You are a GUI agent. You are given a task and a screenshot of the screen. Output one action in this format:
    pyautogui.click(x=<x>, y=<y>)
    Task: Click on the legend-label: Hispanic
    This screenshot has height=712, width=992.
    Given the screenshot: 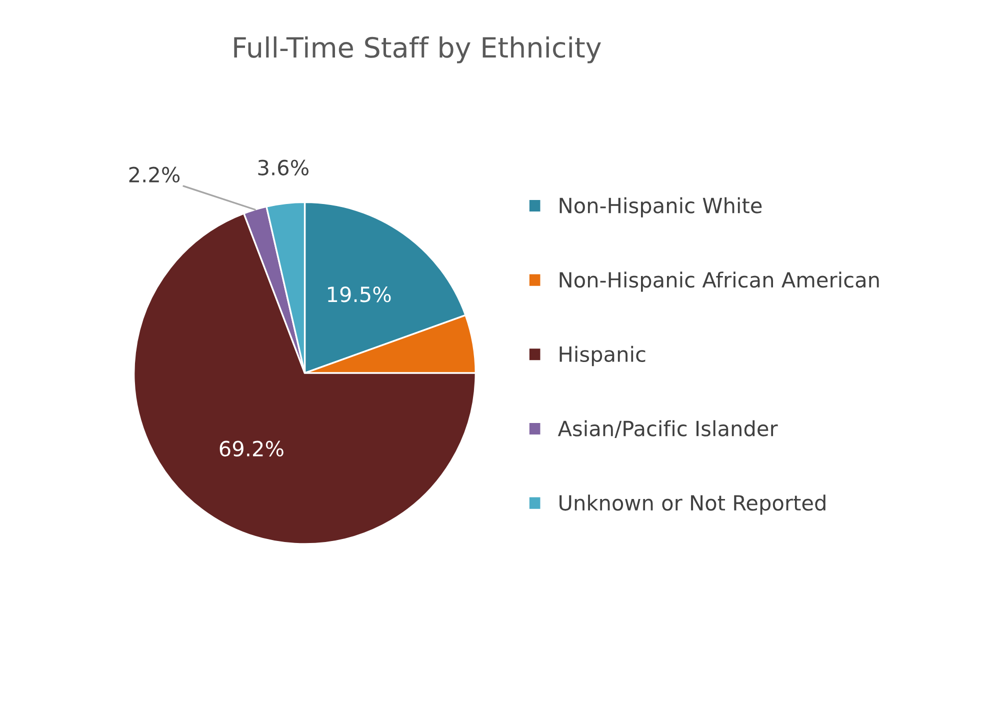 What is the action you would take?
    pyautogui.click(x=603, y=356)
    